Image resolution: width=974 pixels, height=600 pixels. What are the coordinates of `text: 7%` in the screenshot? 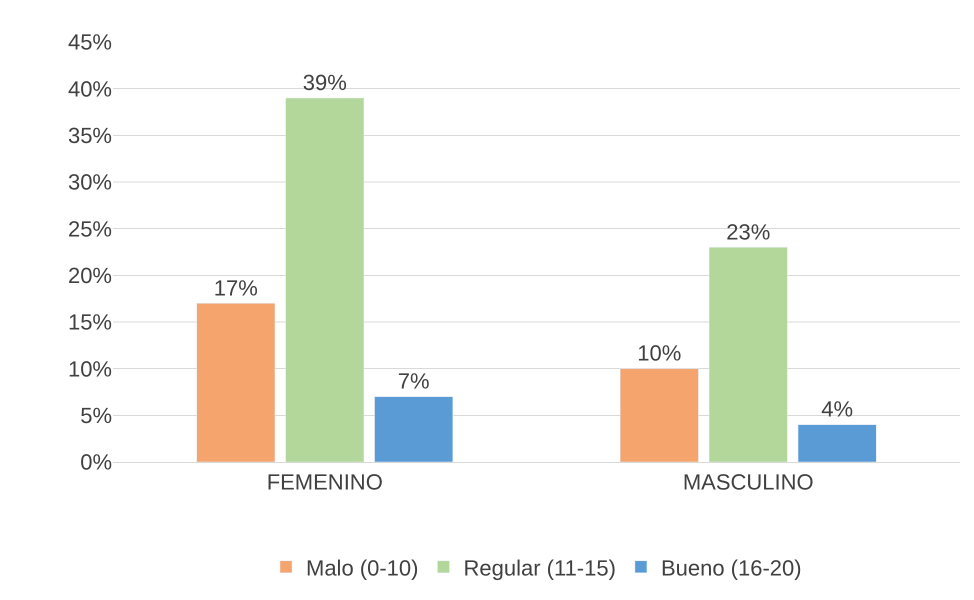 It's located at (414, 381).